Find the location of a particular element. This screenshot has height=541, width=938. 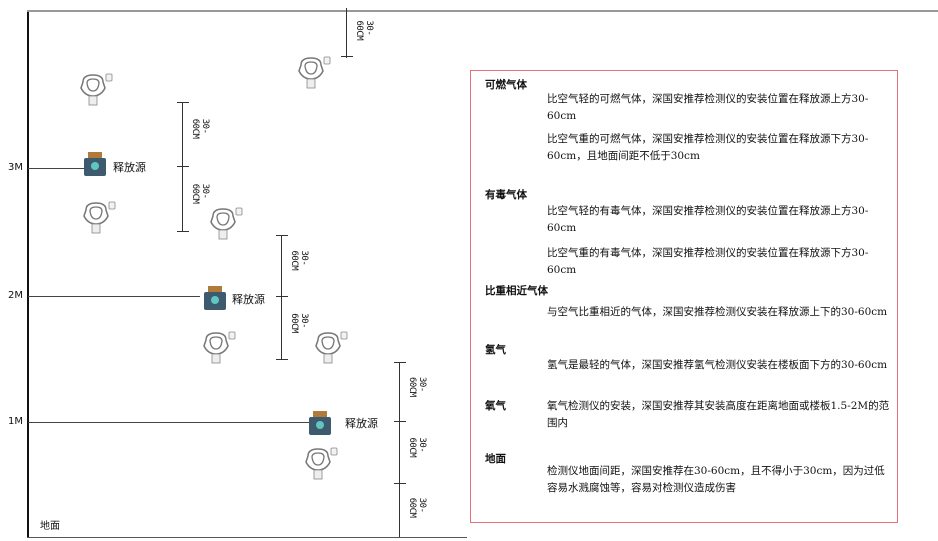

section-text: 比空气重的有毒气体，深国安推荐检测仪的安装位置在释放源下方30-60cm is located at coordinates (708, 261).